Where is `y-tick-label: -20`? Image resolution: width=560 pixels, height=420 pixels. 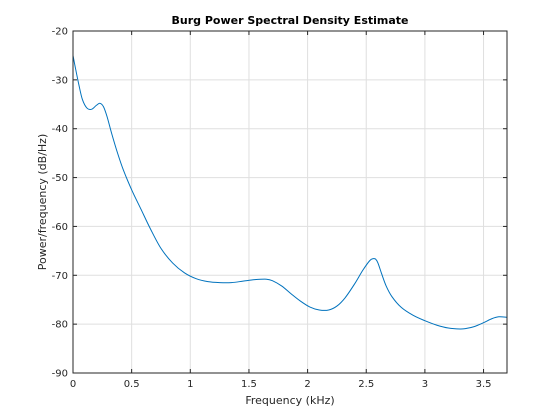 y-tick-label: -20 is located at coordinates (60, 32).